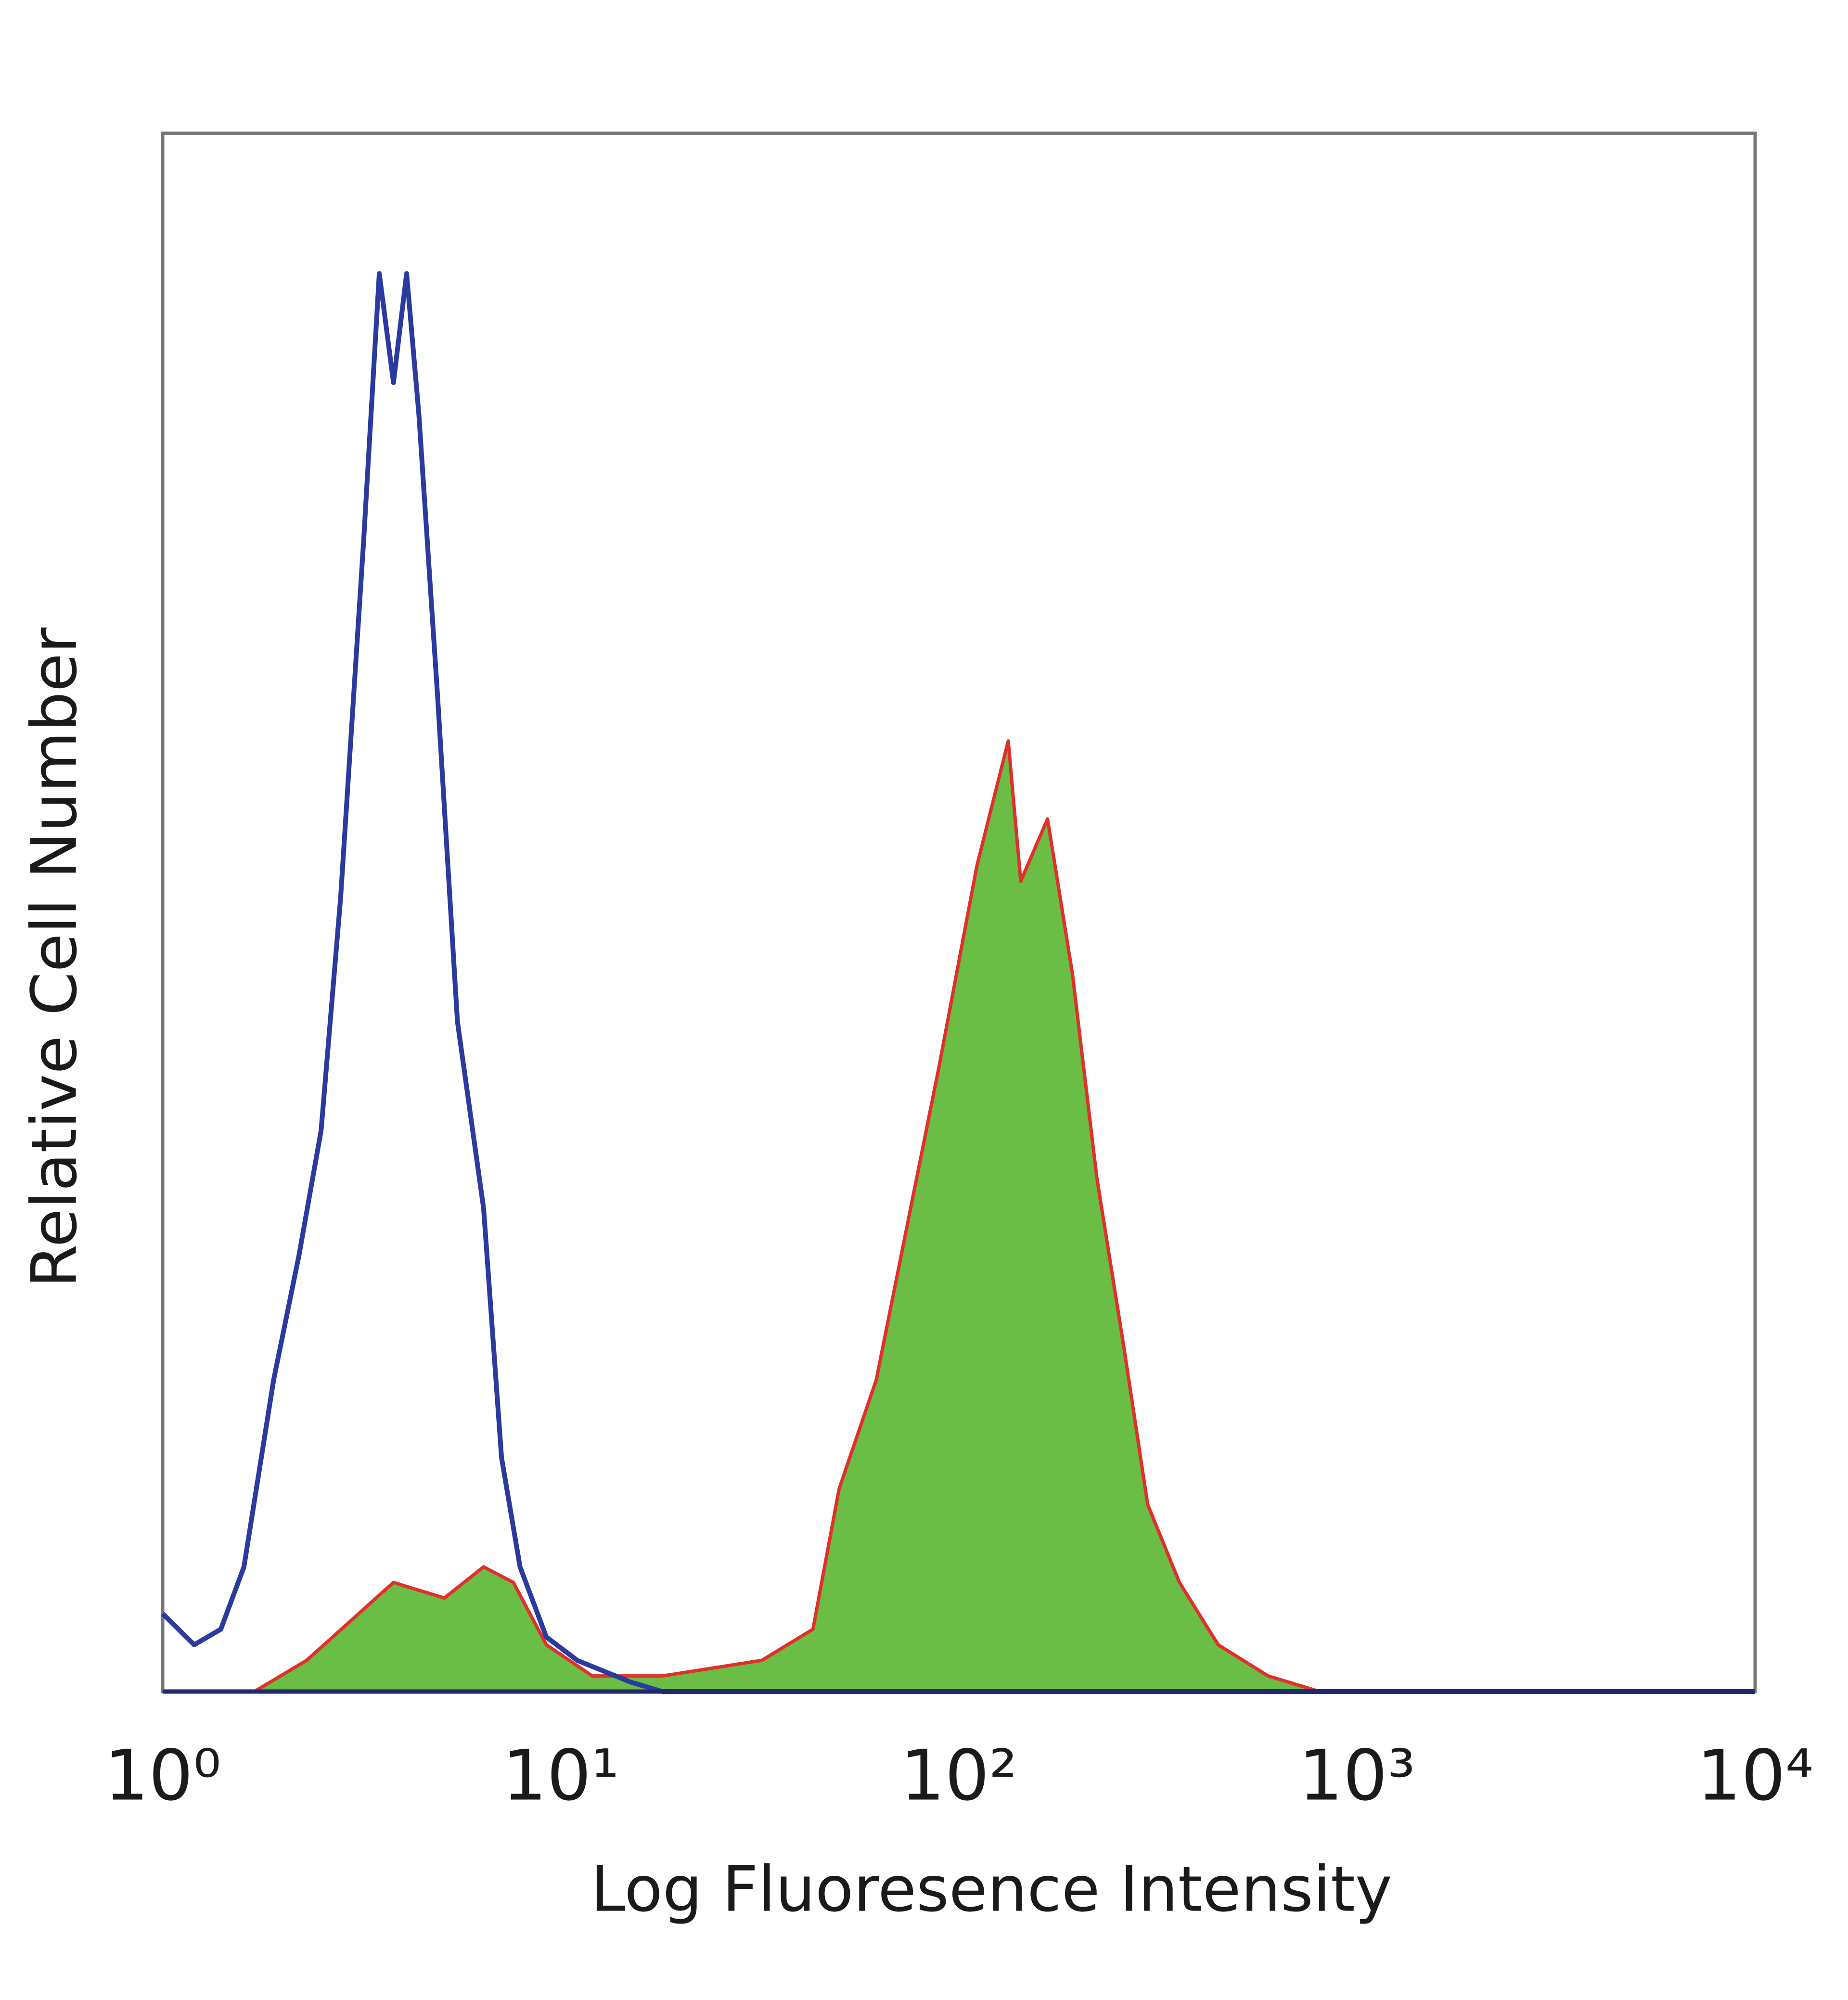  What do you see at coordinates (1755, 1776) in the screenshot?
I see `x-tick-label: 10⁴` at bounding box center [1755, 1776].